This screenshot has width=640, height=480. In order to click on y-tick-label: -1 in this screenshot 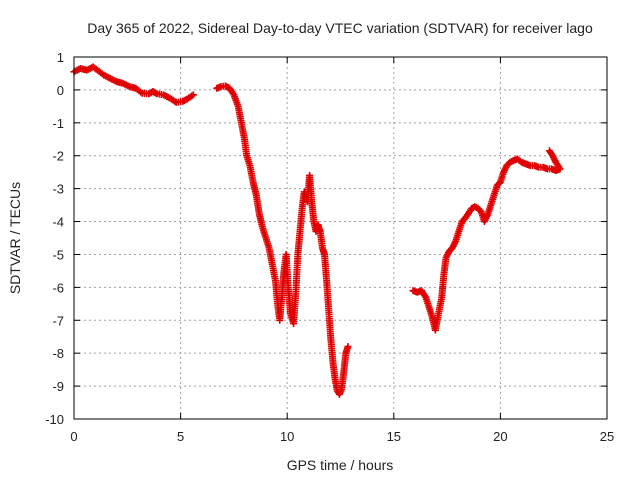, I will do `click(58, 123)`.